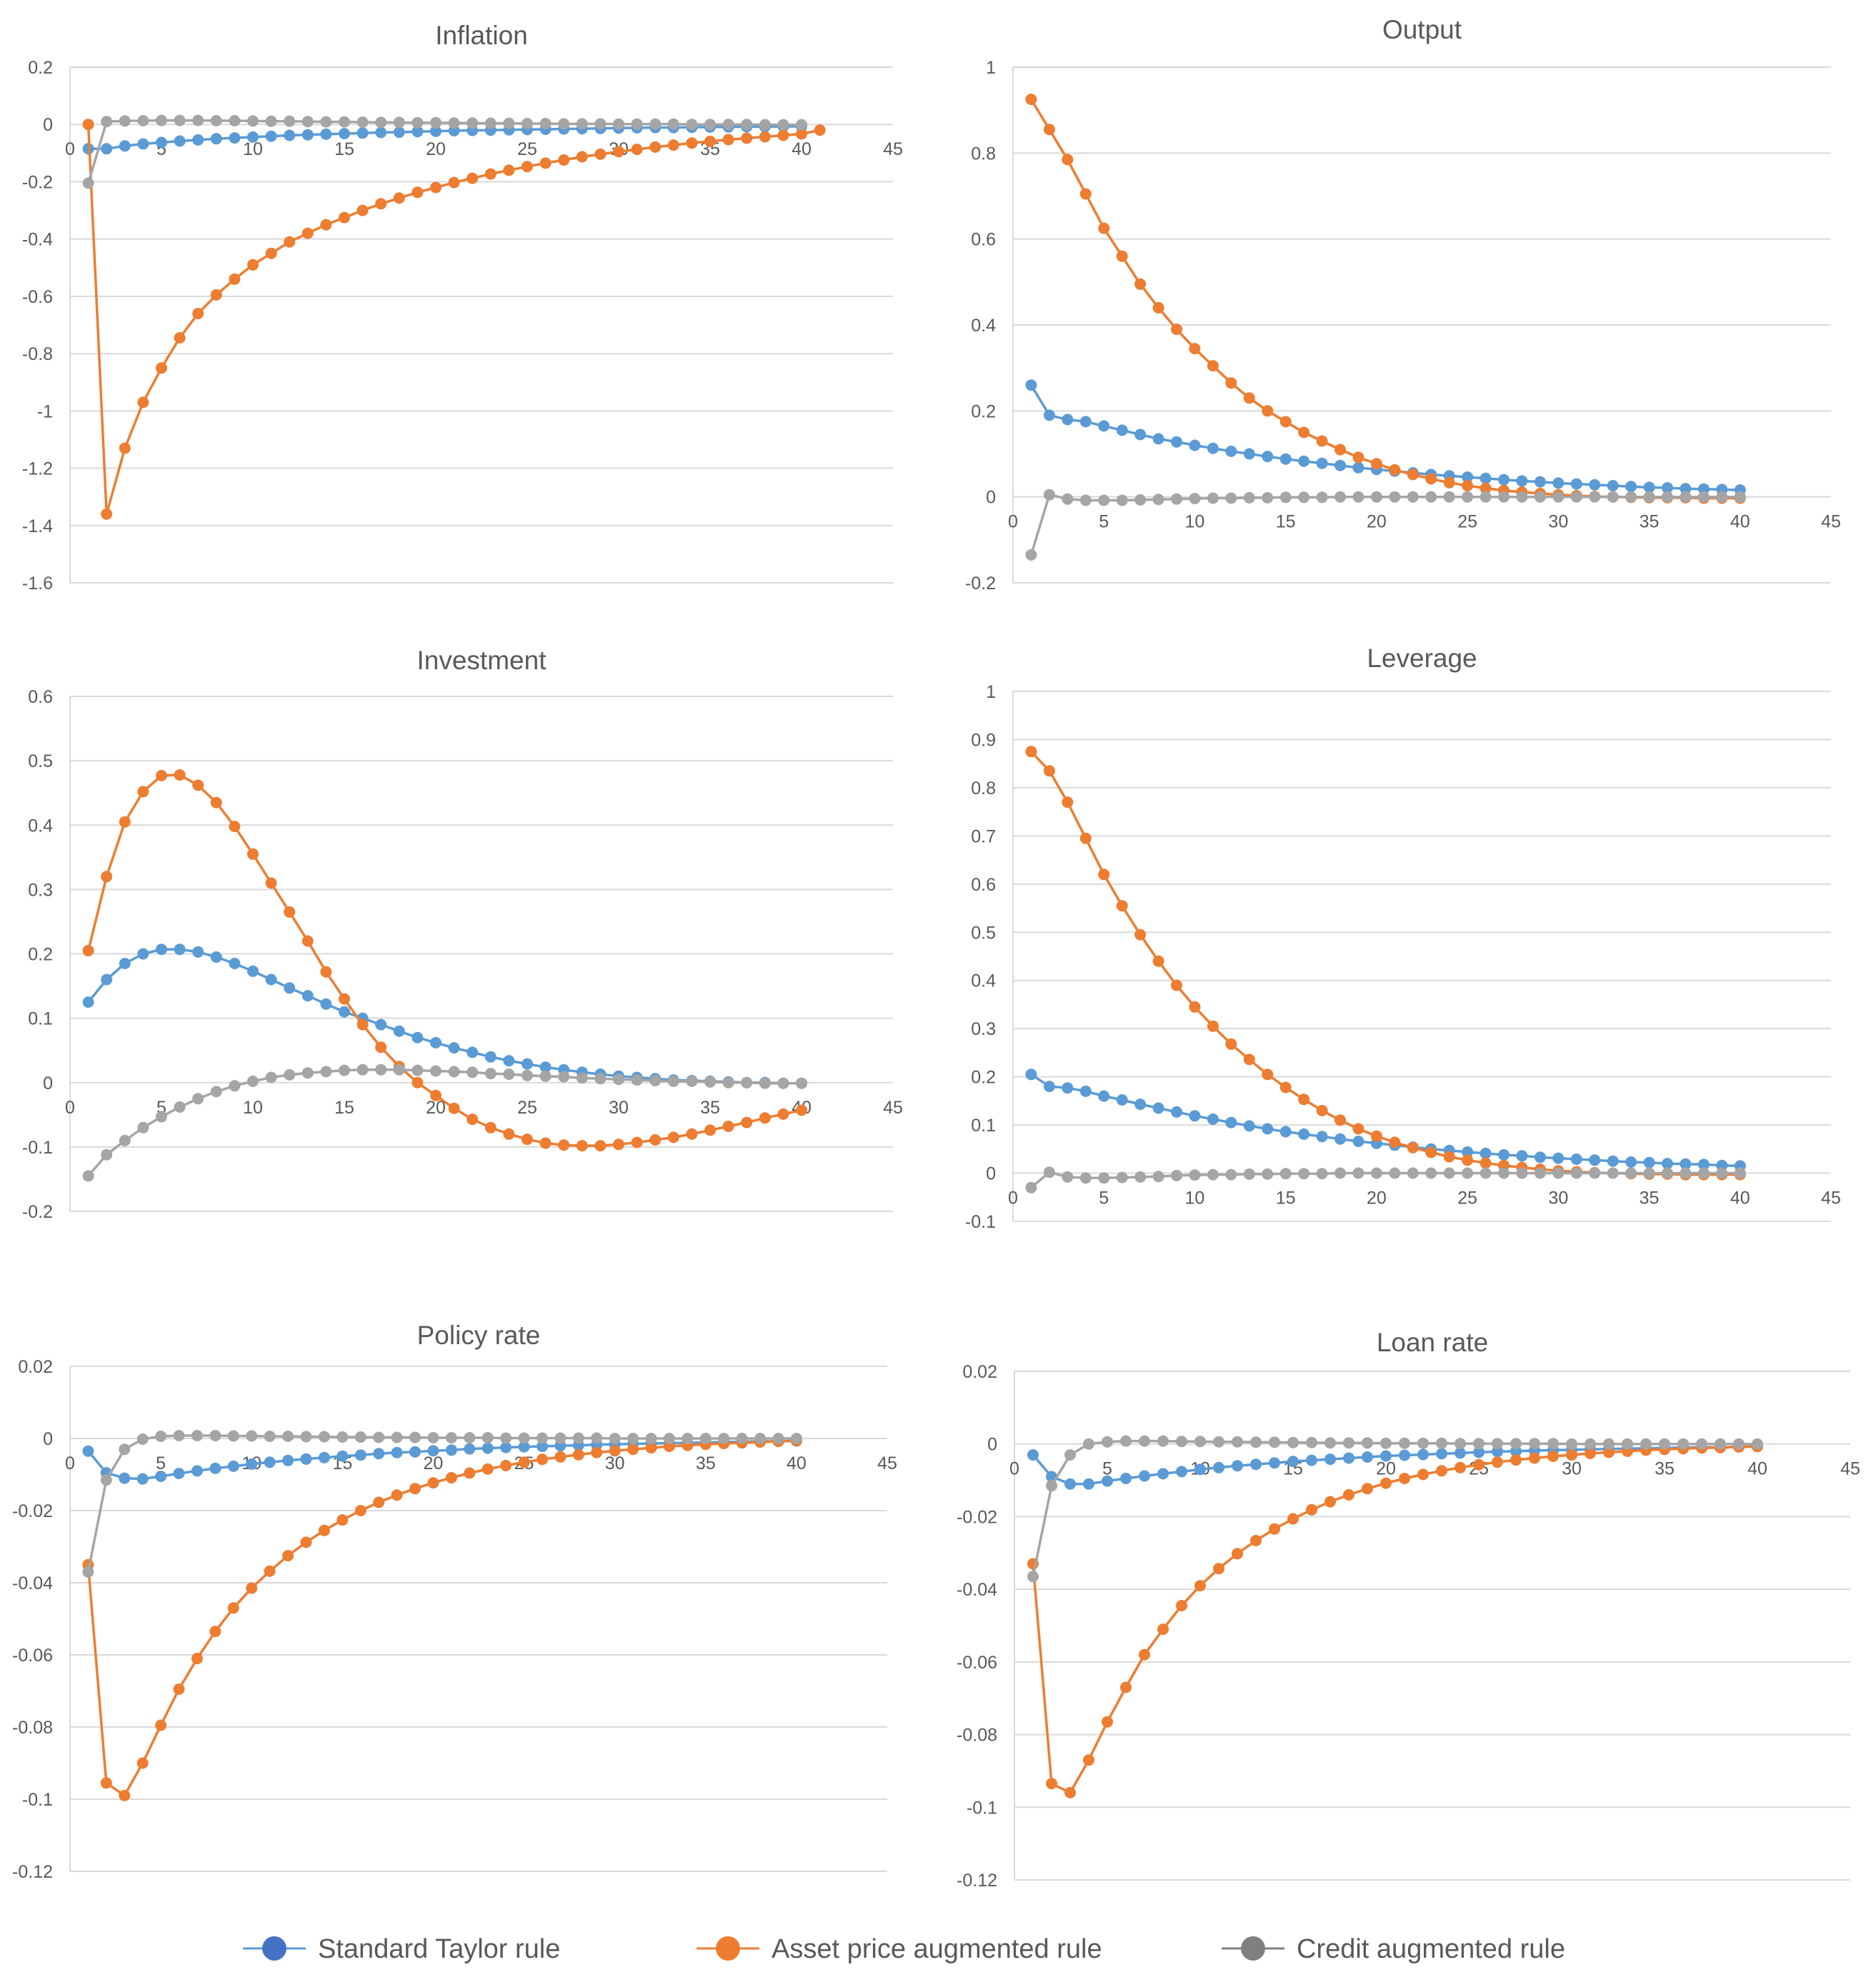  I want to click on series-line-asset-price-augmented-rule, so click(1385, 963).